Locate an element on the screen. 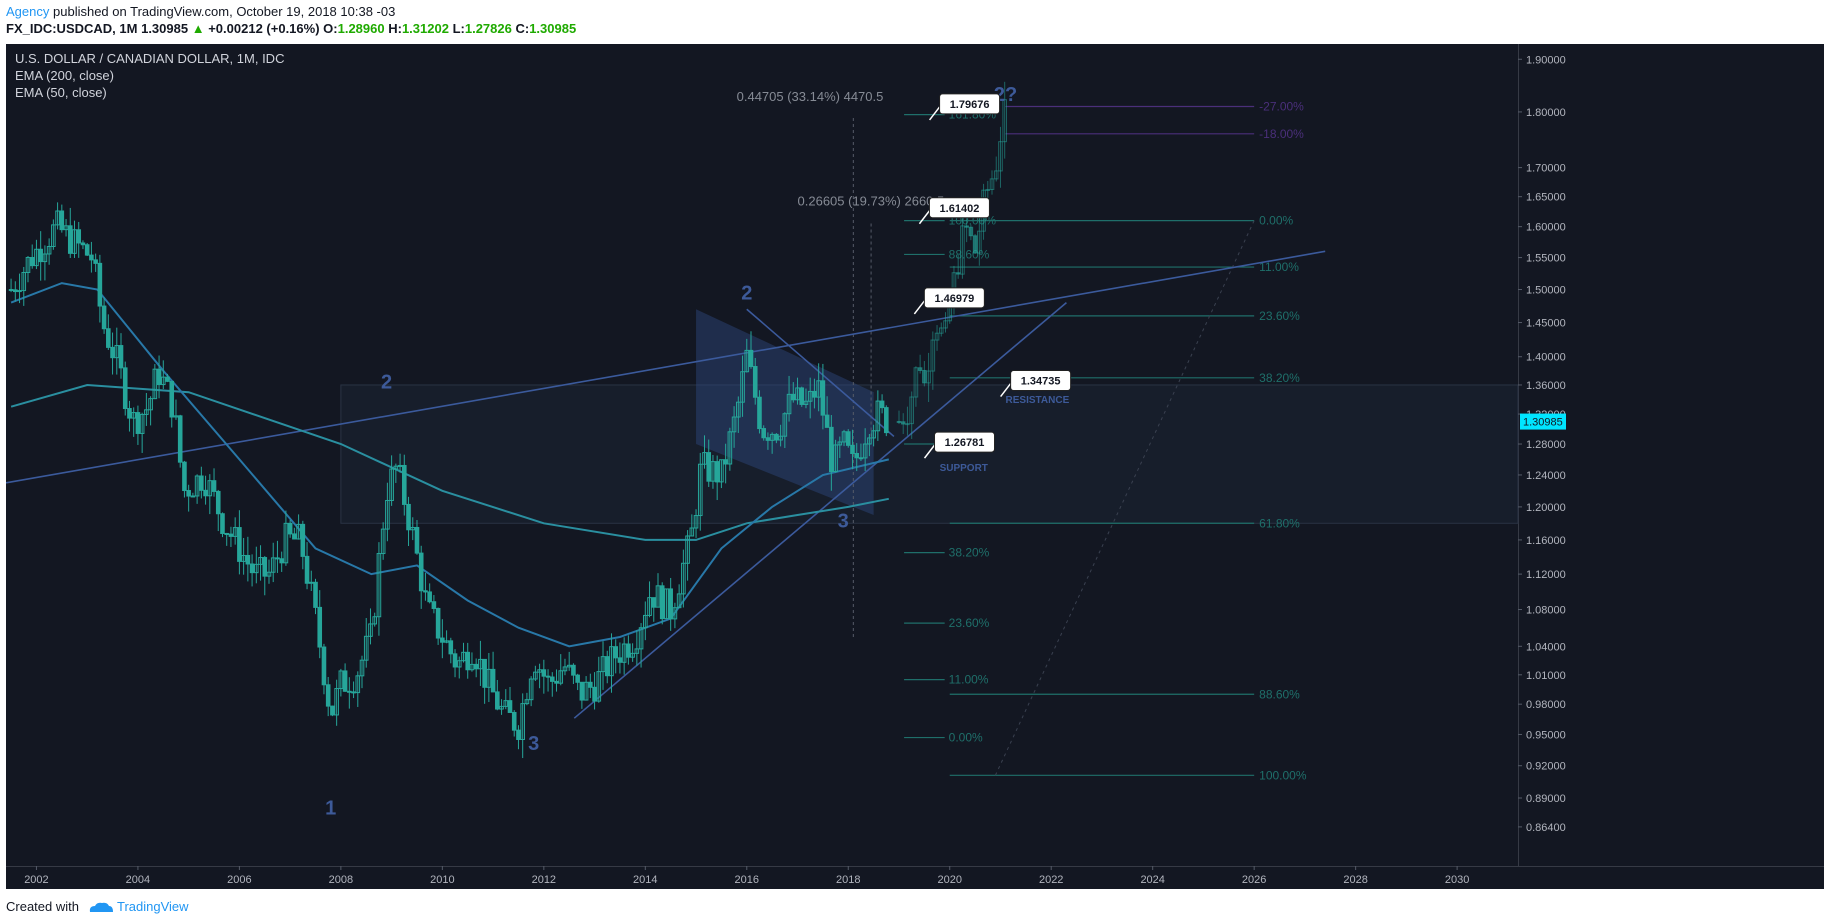 The height and width of the screenshot is (924, 1828). tradingview-cloud-icon is located at coordinates (101, 907).